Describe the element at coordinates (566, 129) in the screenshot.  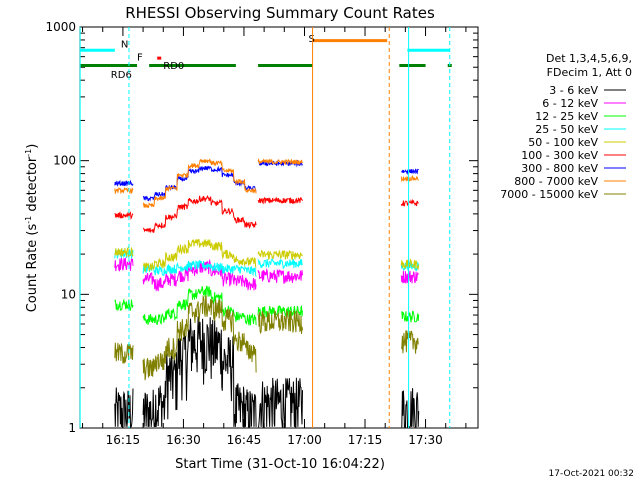
I see `legend-label: 25 - 50 keV` at that location.